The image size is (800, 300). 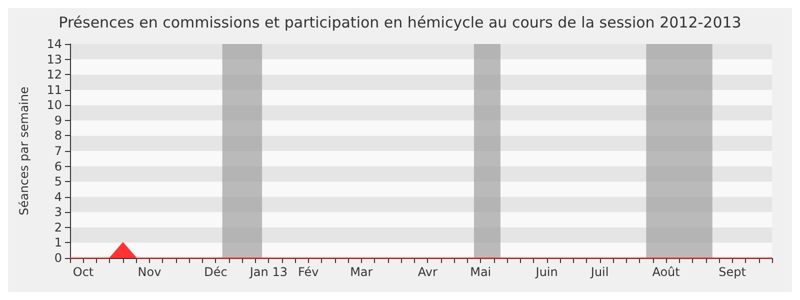 What do you see at coordinates (599, 272) in the screenshot?
I see `x-tick-label: Juil` at bounding box center [599, 272].